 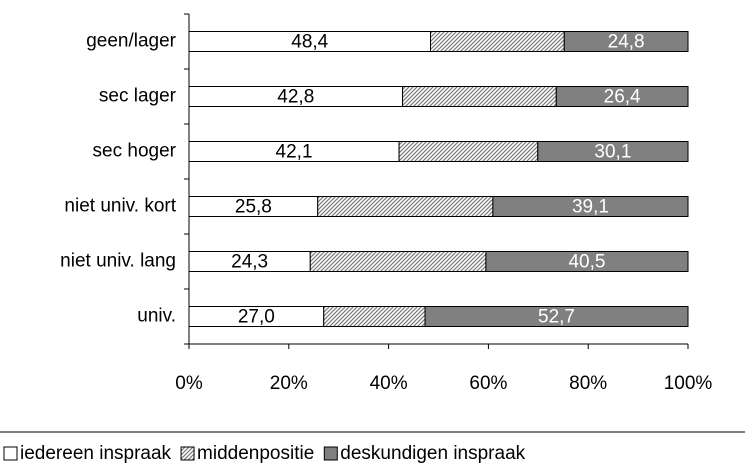 What do you see at coordinates (309, 42) in the screenshot?
I see `data-label: 48,4` at bounding box center [309, 42].